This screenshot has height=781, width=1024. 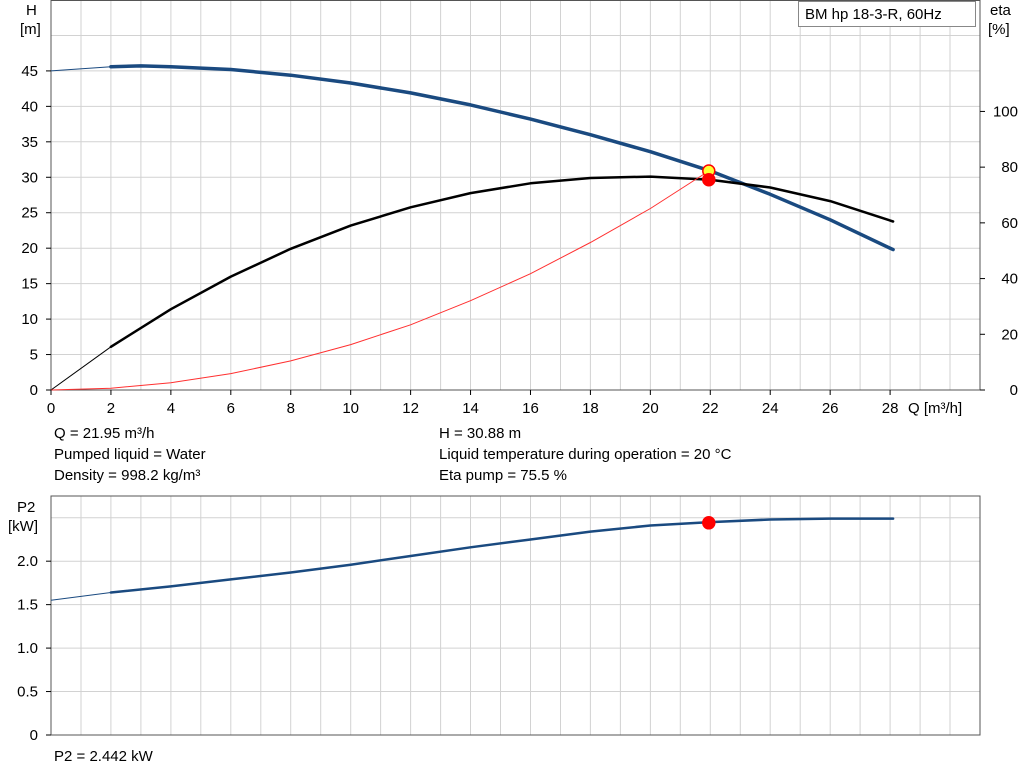 What do you see at coordinates (29, 142) in the screenshot?
I see `y-tick-label: 35` at bounding box center [29, 142].